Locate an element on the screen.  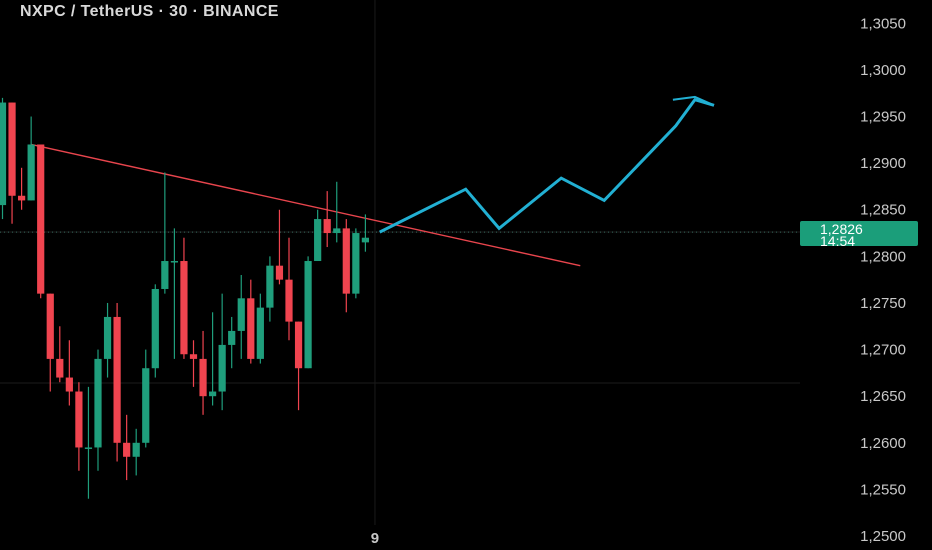
y-tick-label: 1,2600 is located at coordinates (883, 443).